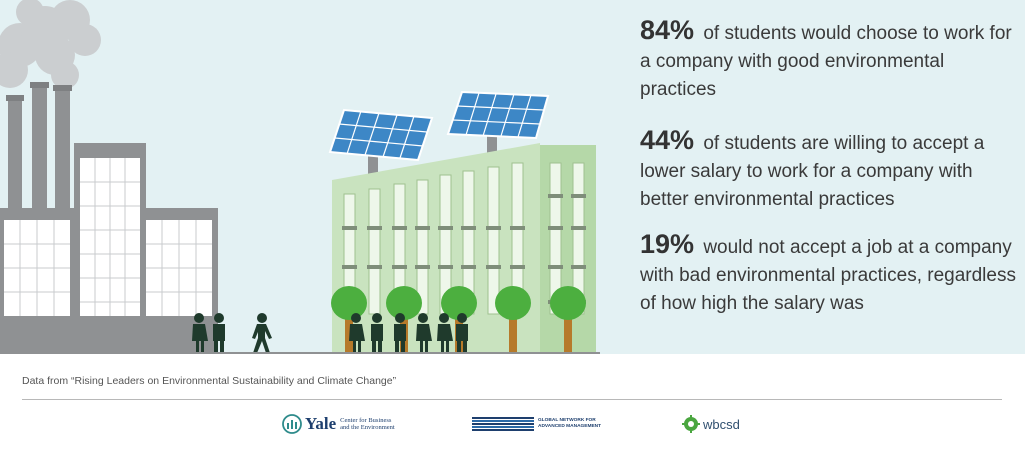 The image size is (1025, 457). I want to click on wbcsd-logo: wbcsd, so click(711, 424).